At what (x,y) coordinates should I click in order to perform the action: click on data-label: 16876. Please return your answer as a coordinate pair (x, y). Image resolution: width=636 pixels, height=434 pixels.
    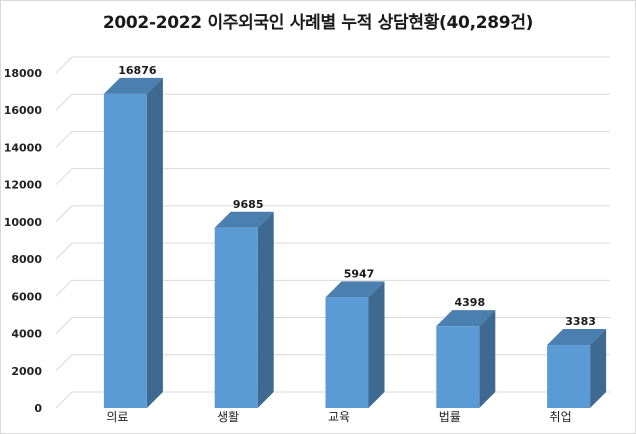
    Looking at the image, I should click on (137, 70).